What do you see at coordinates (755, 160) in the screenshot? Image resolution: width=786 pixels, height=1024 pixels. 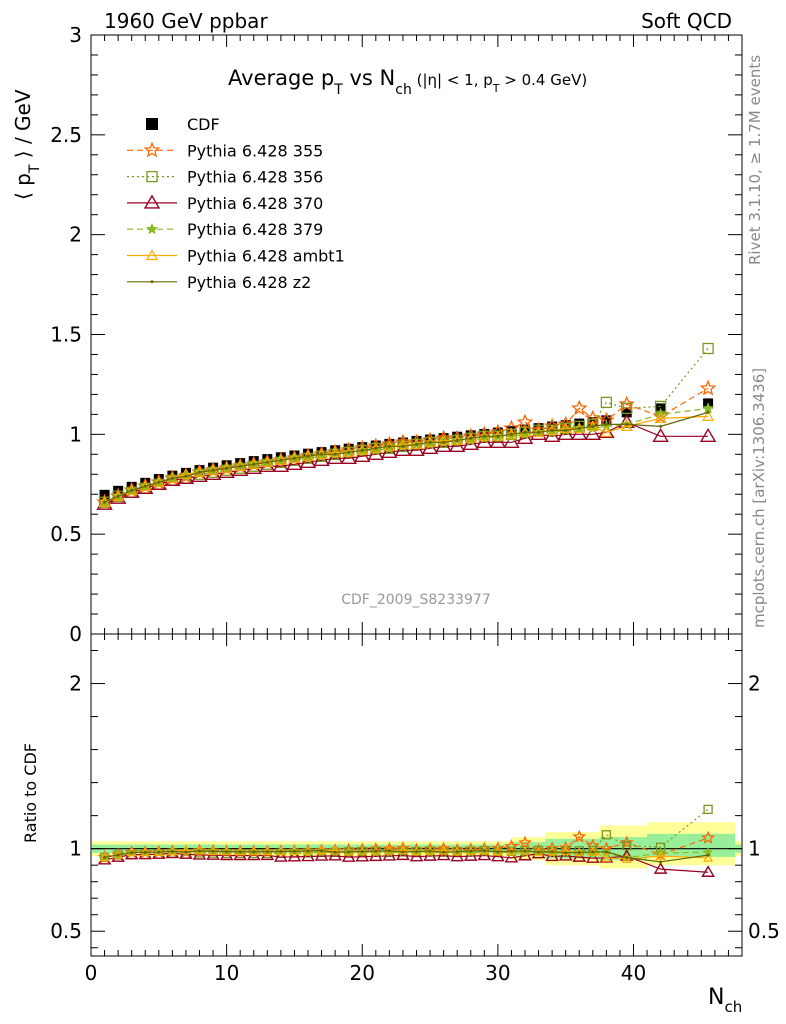 I see `rivet-label: Rivet 3.1.10, ≥ 1.7M events` at bounding box center [755, 160].